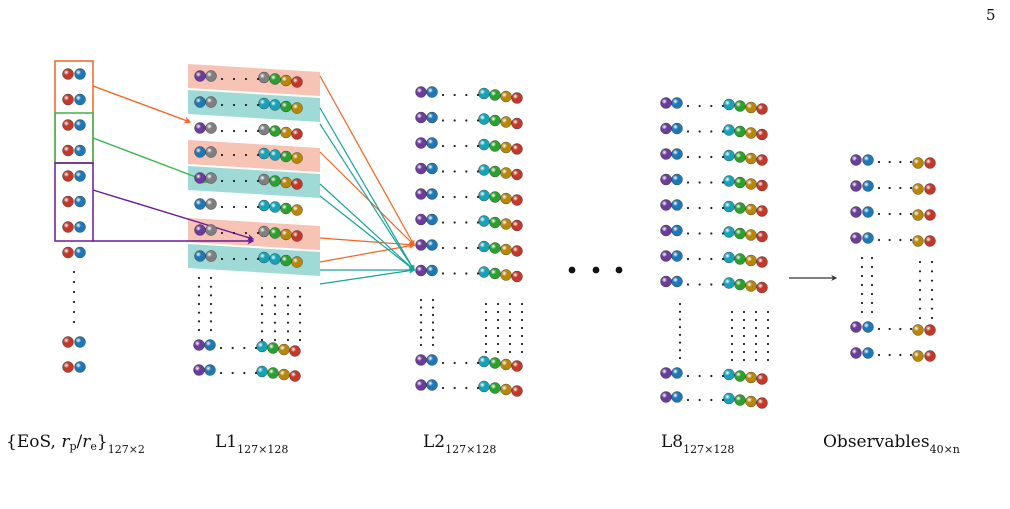 This screenshot has height=509, width=1010. I want to click on fan-arrow-orange, so click(367, 252).